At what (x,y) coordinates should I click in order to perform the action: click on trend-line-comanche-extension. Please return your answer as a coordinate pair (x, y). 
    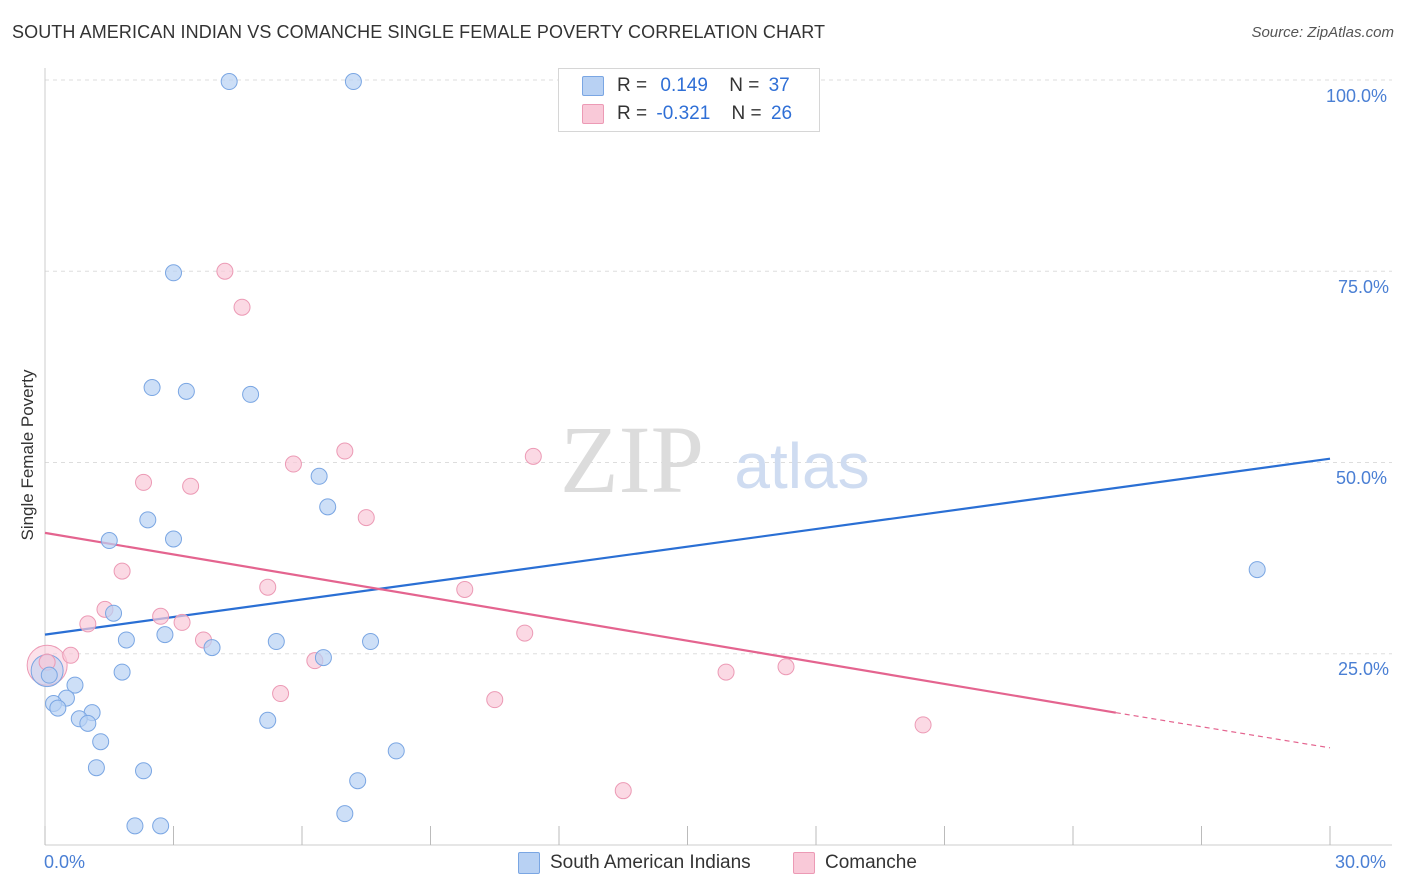
    Looking at the image, I should click on (1223, 730).